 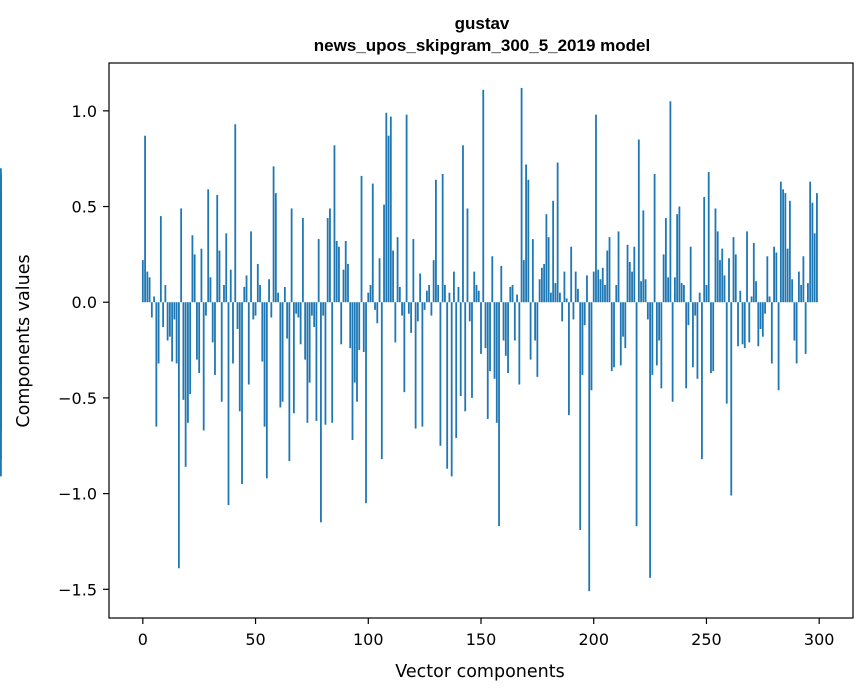 What do you see at coordinates (706, 639) in the screenshot?
I see `x-tick-label: 250` at bounding box center [706, 639].